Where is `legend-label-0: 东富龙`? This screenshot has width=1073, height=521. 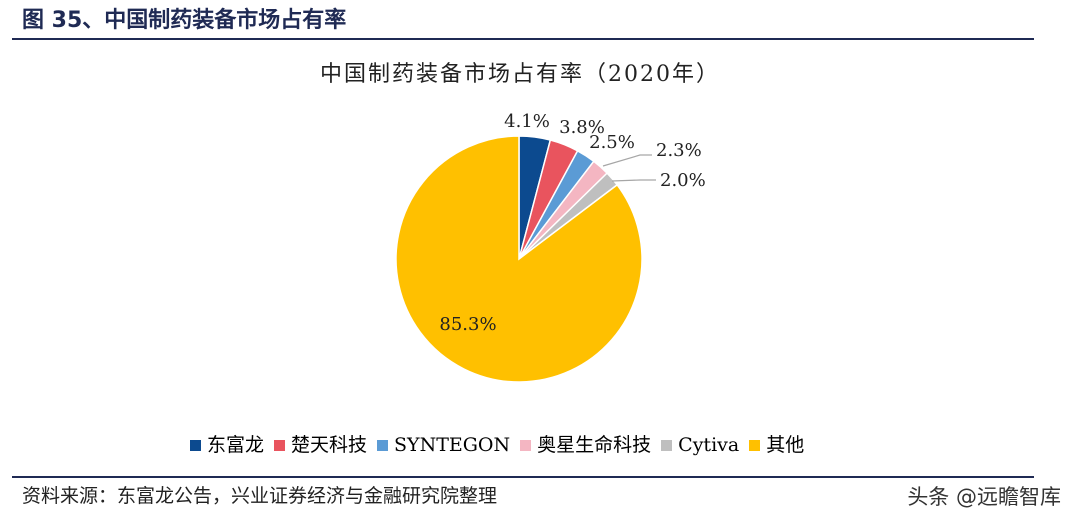 legend-label-0: 东富龙 is located at coordinates (236, 445).